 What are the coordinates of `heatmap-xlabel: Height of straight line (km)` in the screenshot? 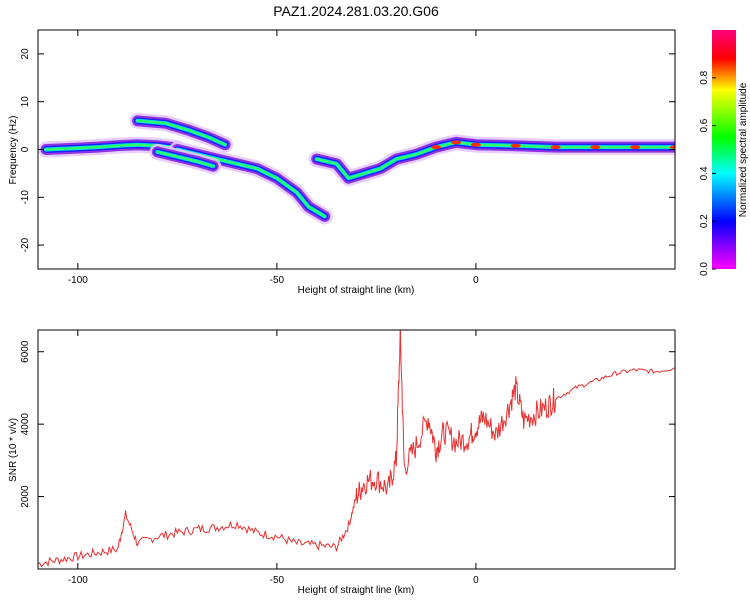 It's located at (356, 290).